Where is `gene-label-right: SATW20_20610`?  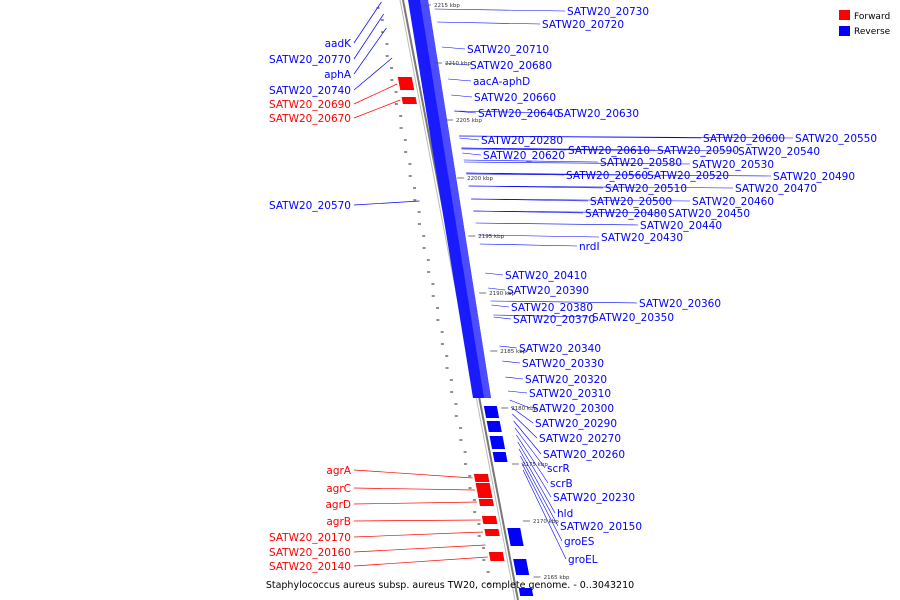
gene-label-right: SATW20_20610 is located at coordinates (609, 151).